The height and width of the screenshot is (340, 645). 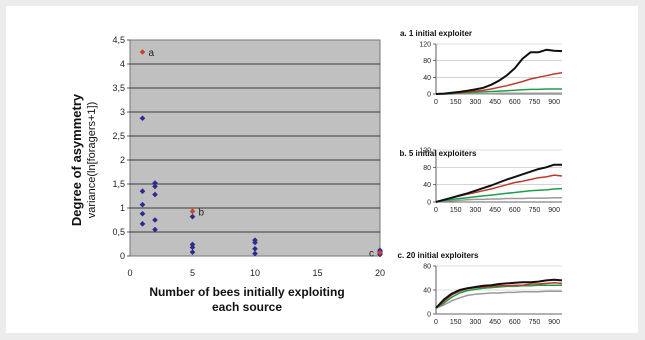 I want to click on x-tick-label: 0, so click(x=129, y=273).